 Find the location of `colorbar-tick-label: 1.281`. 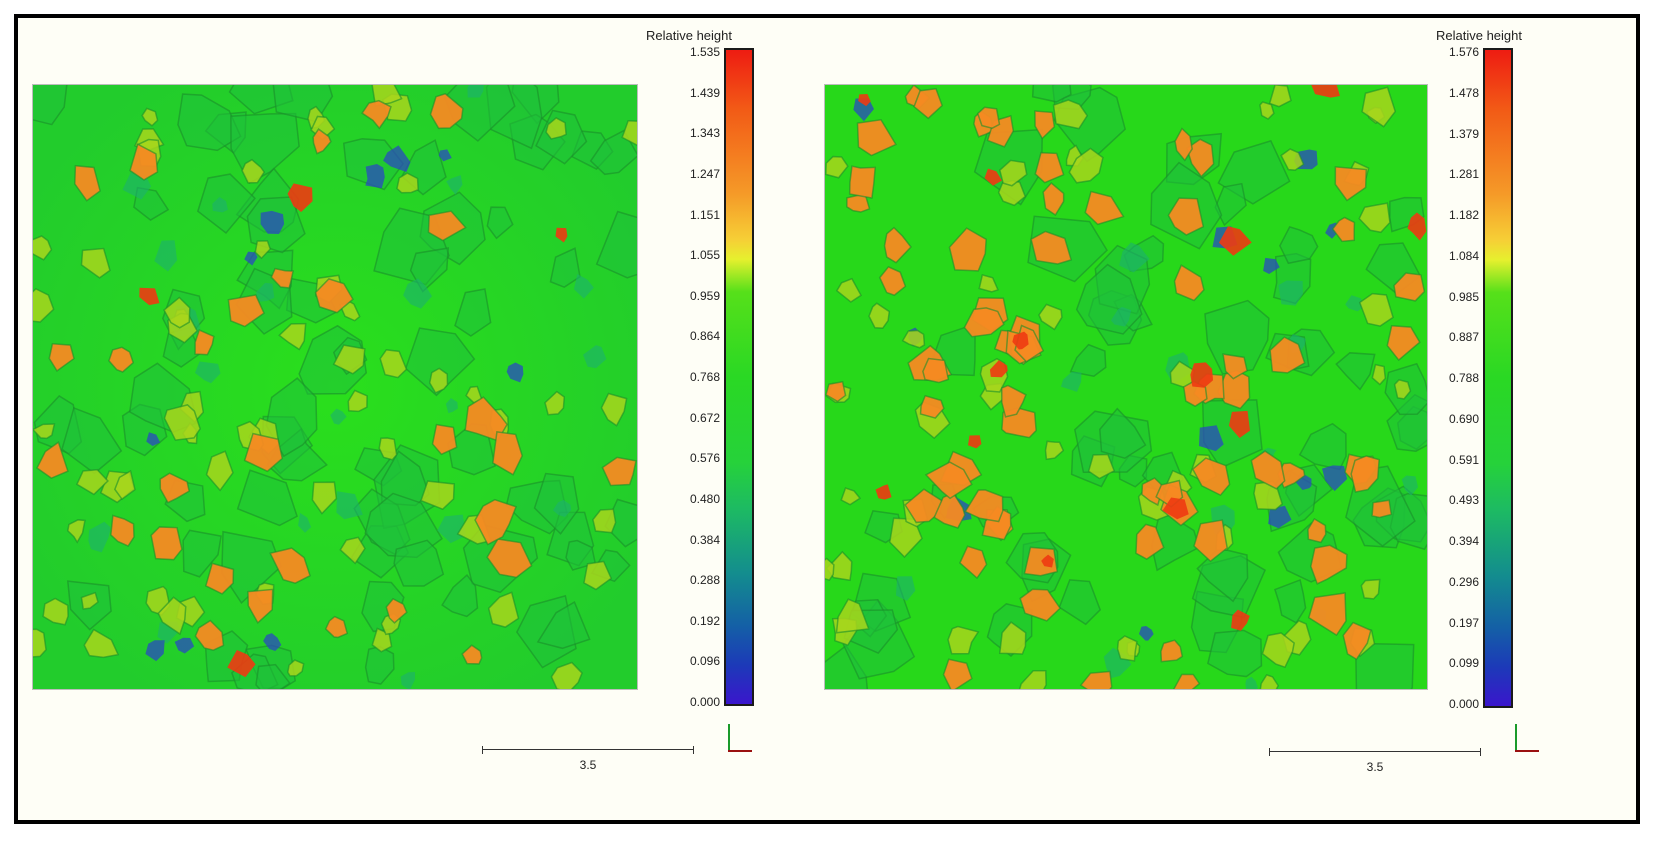

colorbar-tick-label: 1.281 is located at coordinates (1463, 174).